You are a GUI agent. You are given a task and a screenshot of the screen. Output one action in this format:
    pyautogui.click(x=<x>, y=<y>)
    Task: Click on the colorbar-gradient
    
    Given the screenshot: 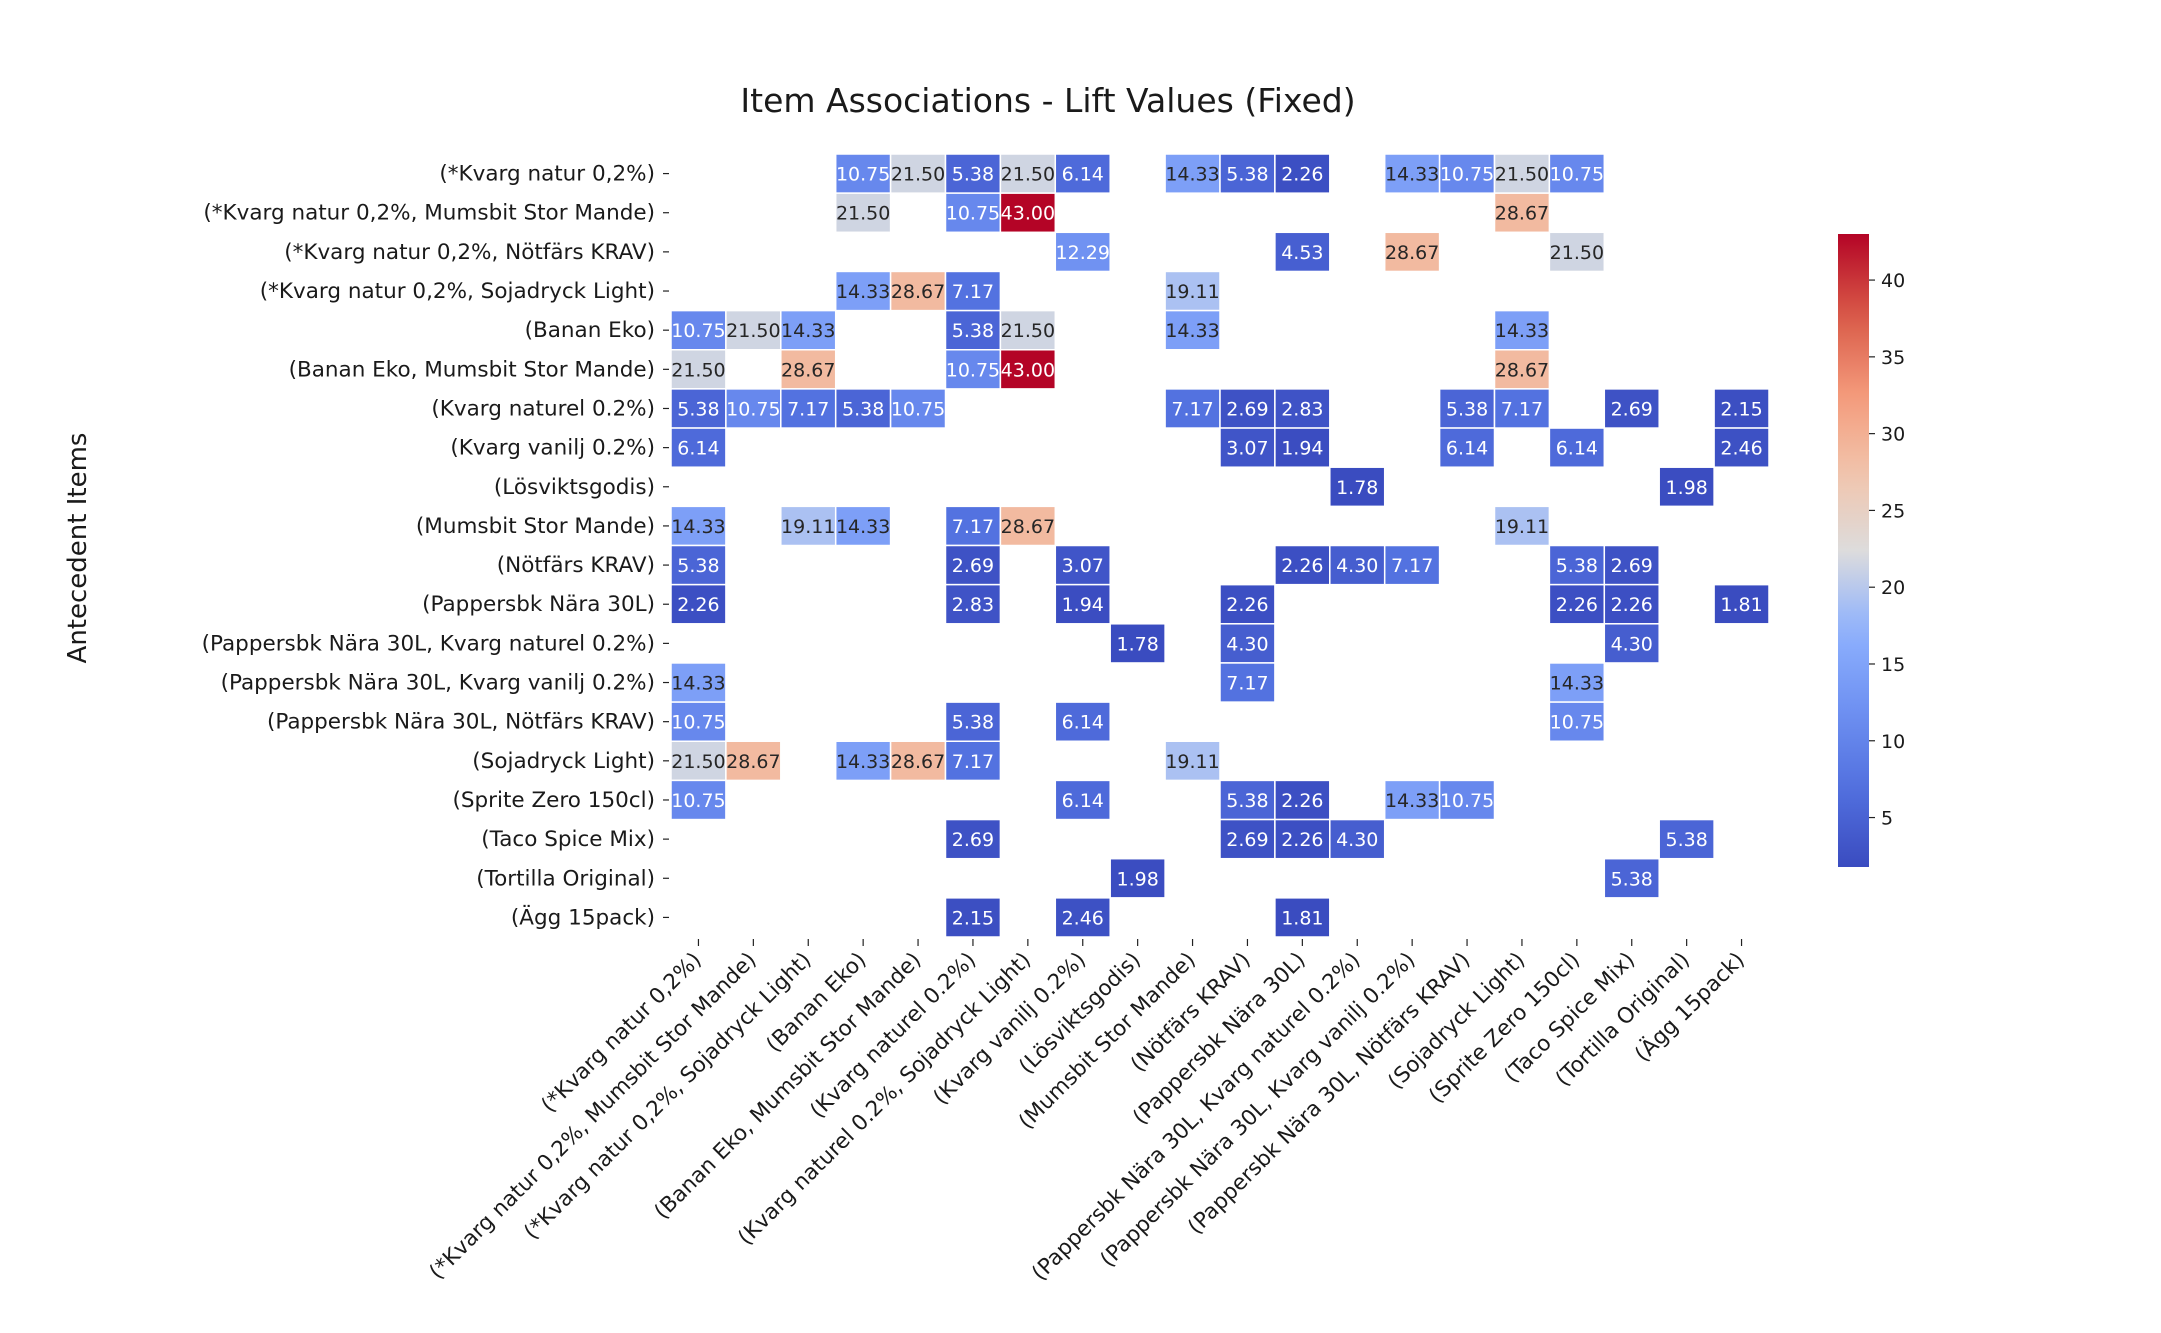 What is the action you would take?
    pyautogui.click(x=1853, y=550)
    